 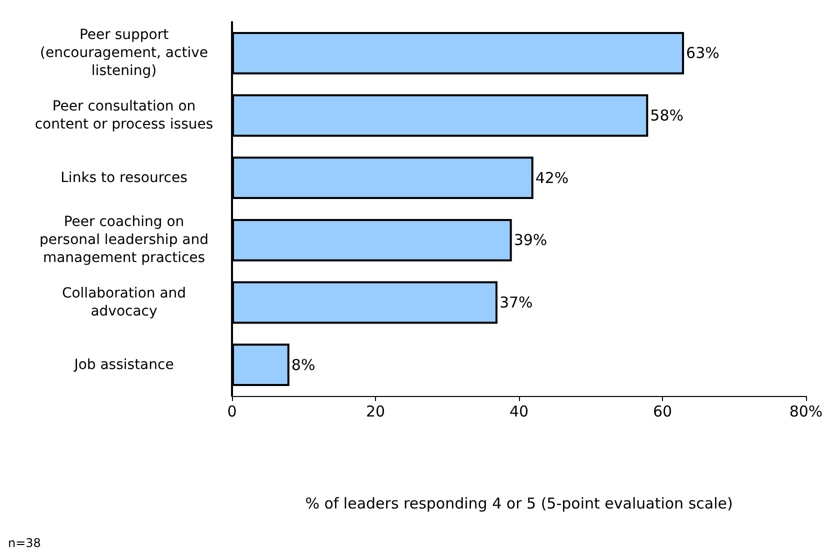 I want to click on x-tick-label: 40, so click(x=519, y=411).